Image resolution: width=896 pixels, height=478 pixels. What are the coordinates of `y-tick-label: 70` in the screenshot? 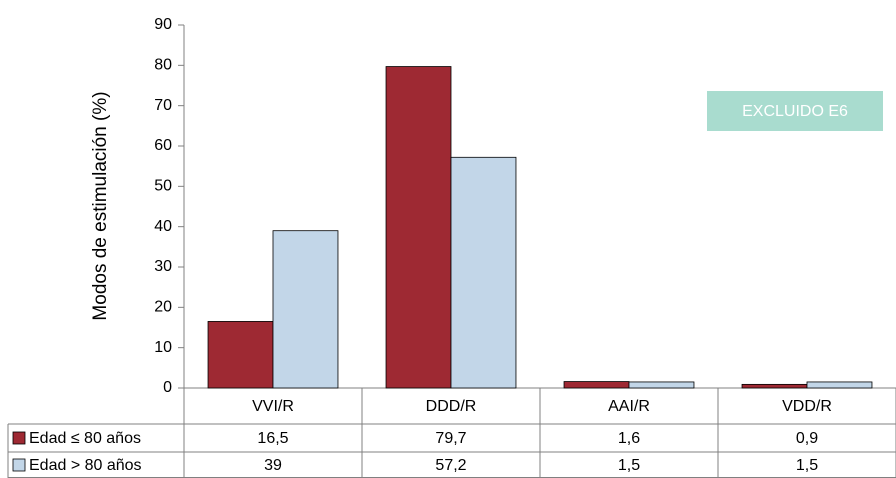 It's located at (163, 105).